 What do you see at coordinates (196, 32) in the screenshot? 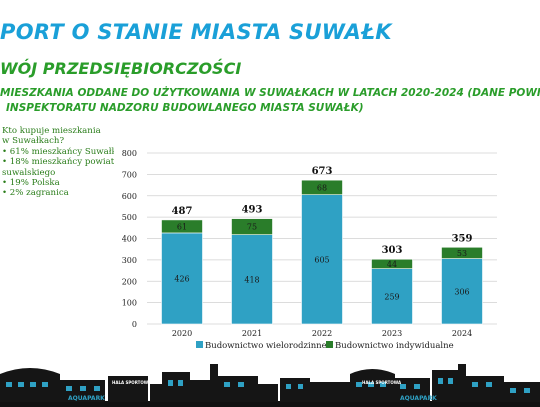
I see `report-title: PORT O STANIE MIASTA SUWAŁK` at bounding box center [196, 32].